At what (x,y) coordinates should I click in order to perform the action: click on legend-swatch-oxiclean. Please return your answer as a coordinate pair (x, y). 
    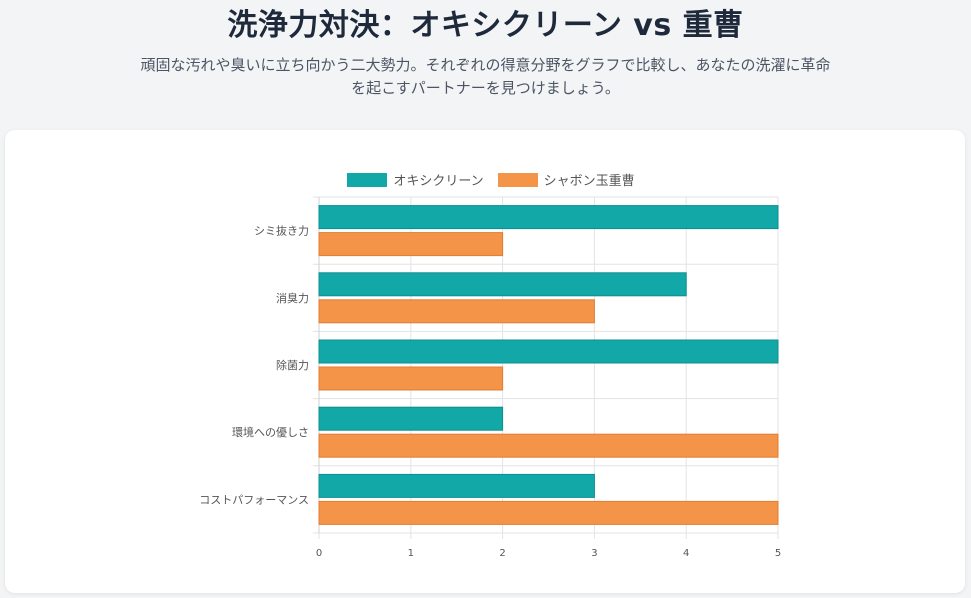
    Looking at the image, I should click on (367, 179).